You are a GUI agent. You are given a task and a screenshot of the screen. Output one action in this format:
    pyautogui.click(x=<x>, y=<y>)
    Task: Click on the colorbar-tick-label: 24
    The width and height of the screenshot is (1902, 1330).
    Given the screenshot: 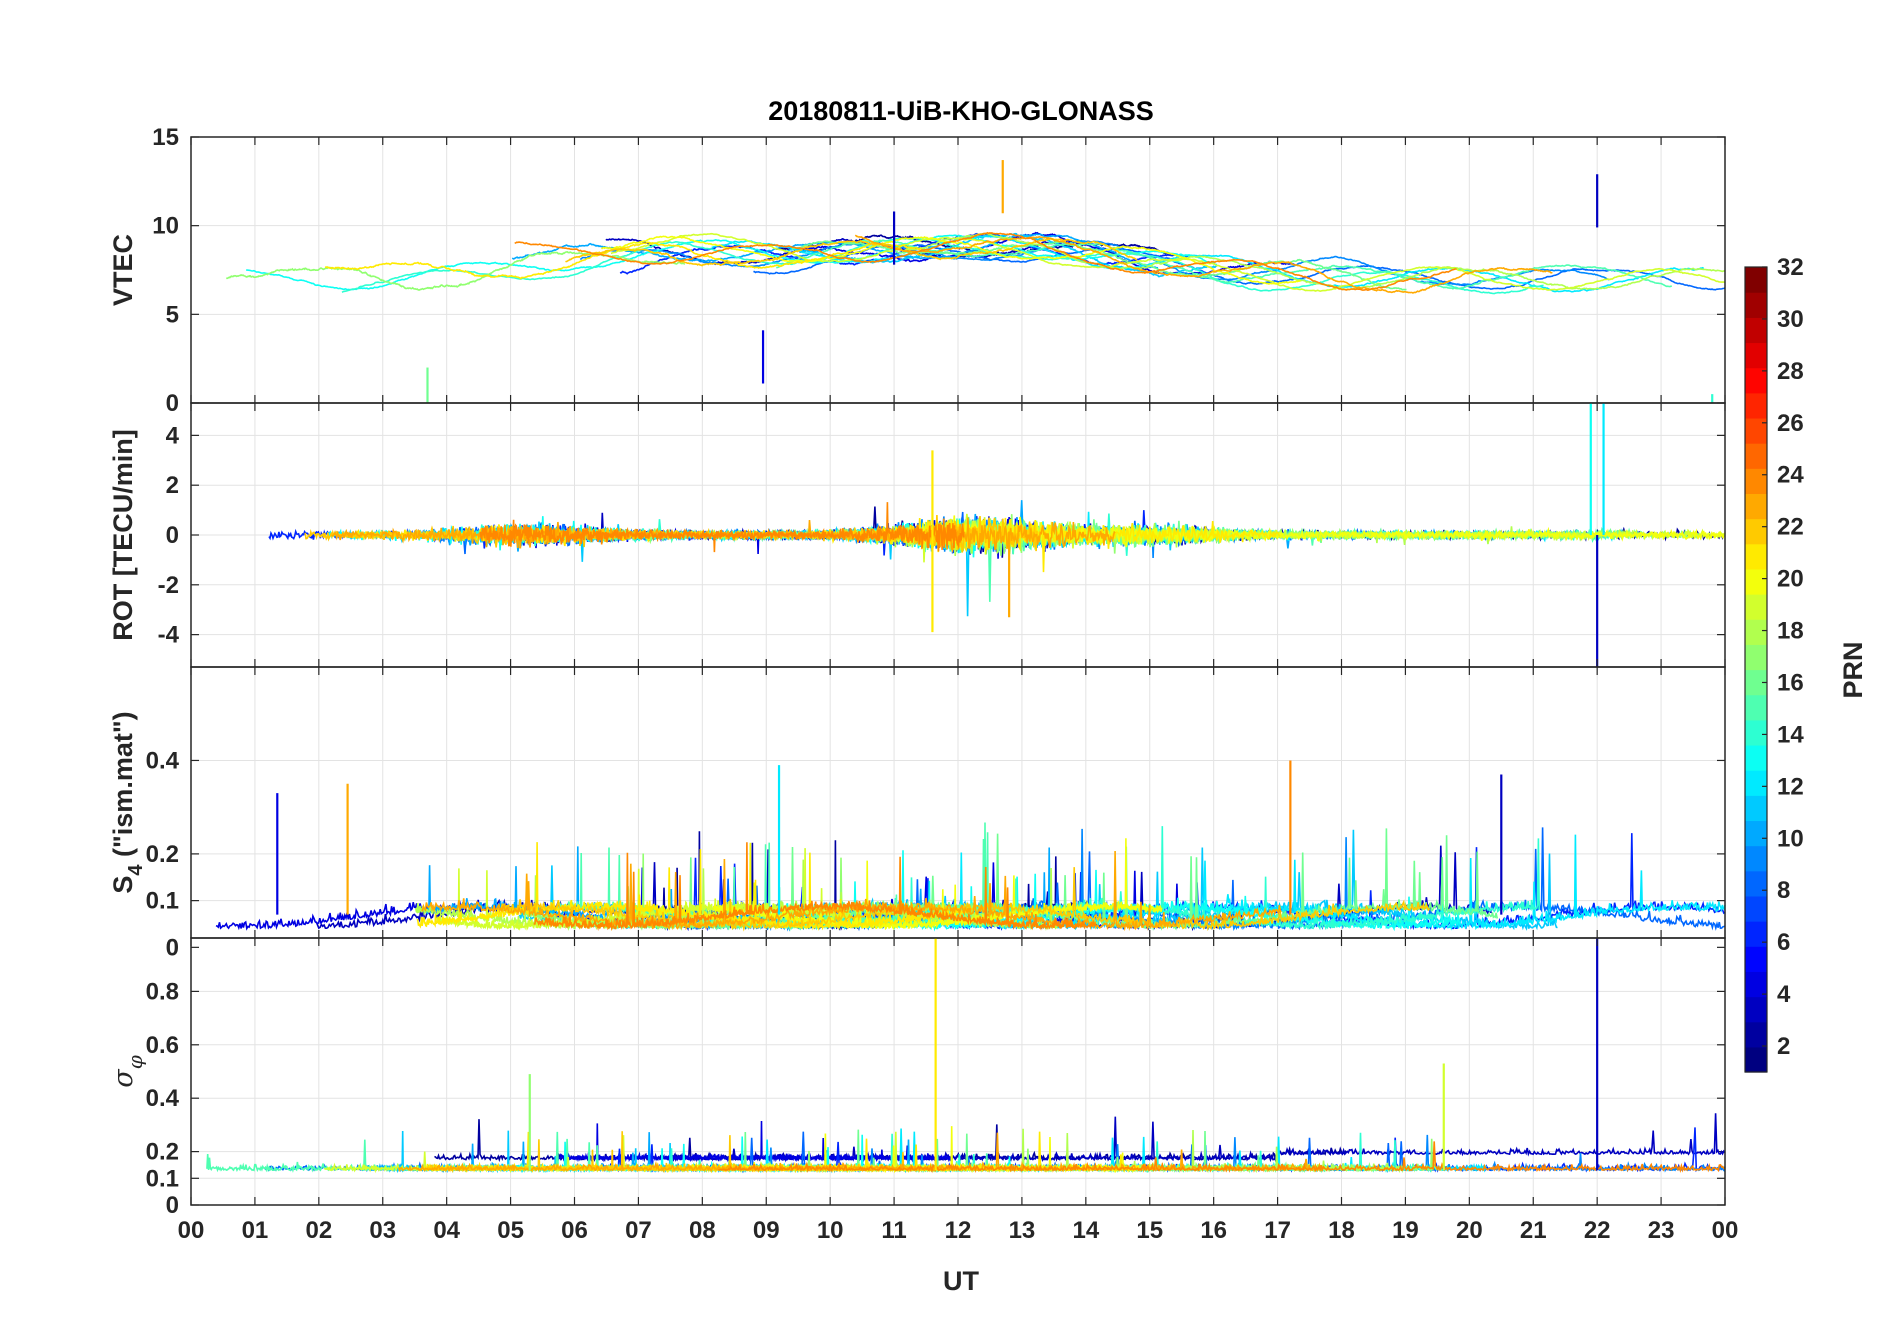 What is the action you would take?
    pyautogui.click(x=1790, y=475)
    